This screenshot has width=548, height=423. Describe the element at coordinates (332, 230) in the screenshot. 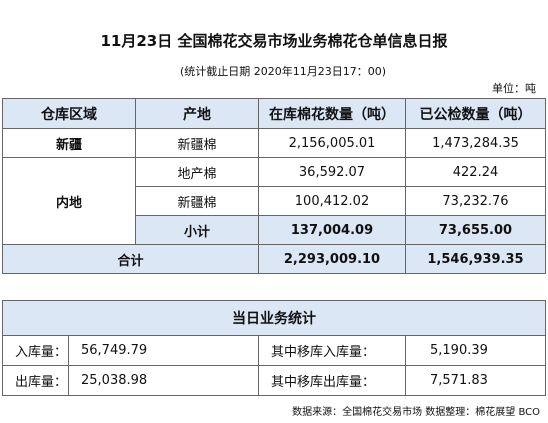

I see `cell: 137,004.09` at that location.